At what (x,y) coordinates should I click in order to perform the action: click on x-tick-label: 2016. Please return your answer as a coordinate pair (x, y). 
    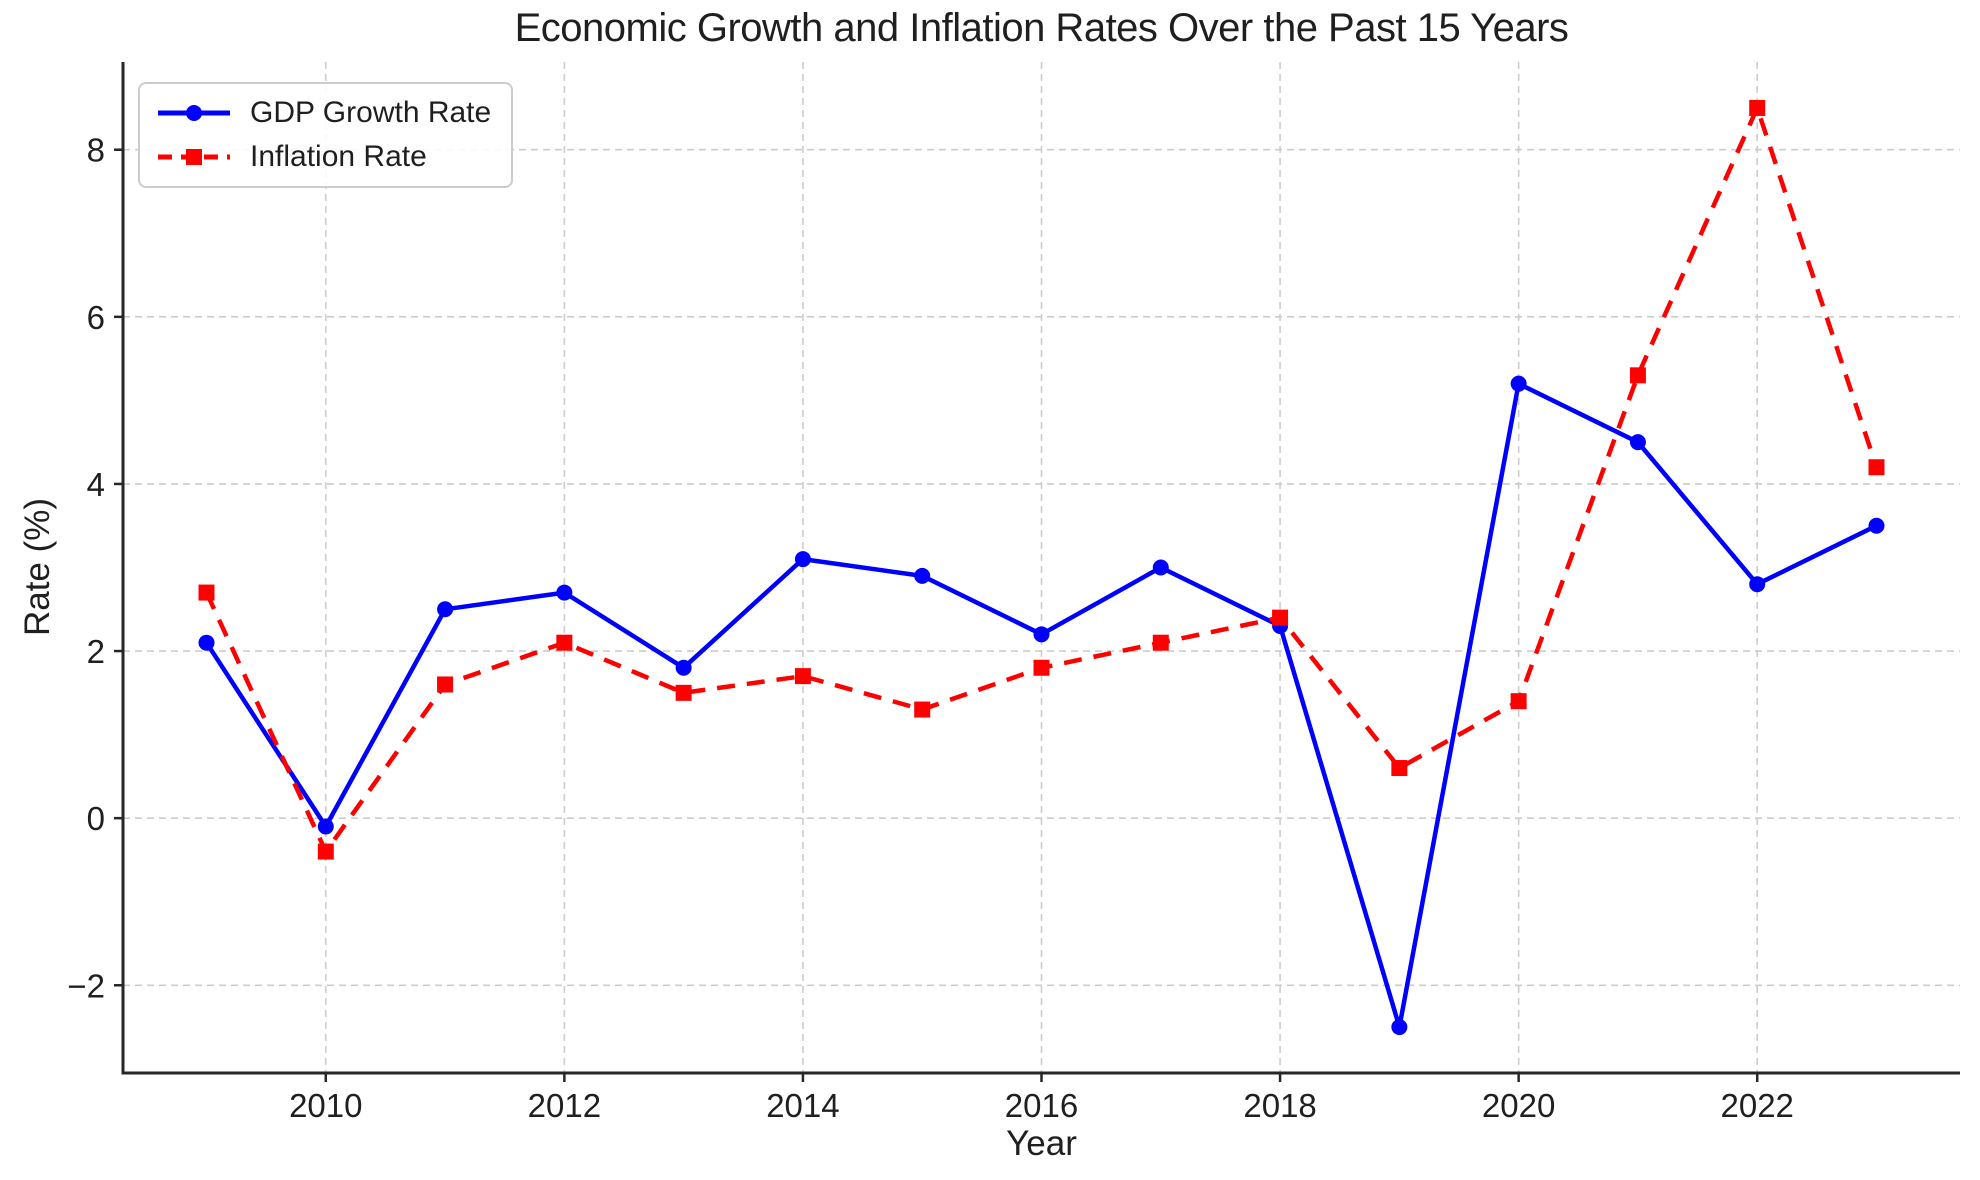
    Looking at the image, I should click on (1041, 1105).